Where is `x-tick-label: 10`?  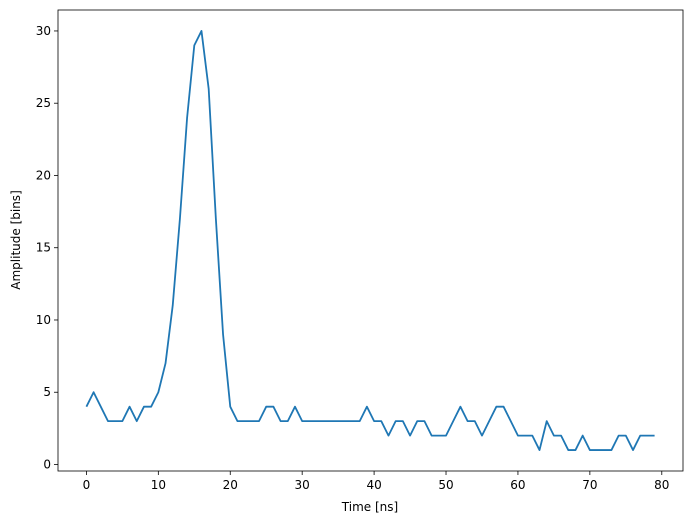
x-tick-label: 10 is located at coordinates (158, 485).